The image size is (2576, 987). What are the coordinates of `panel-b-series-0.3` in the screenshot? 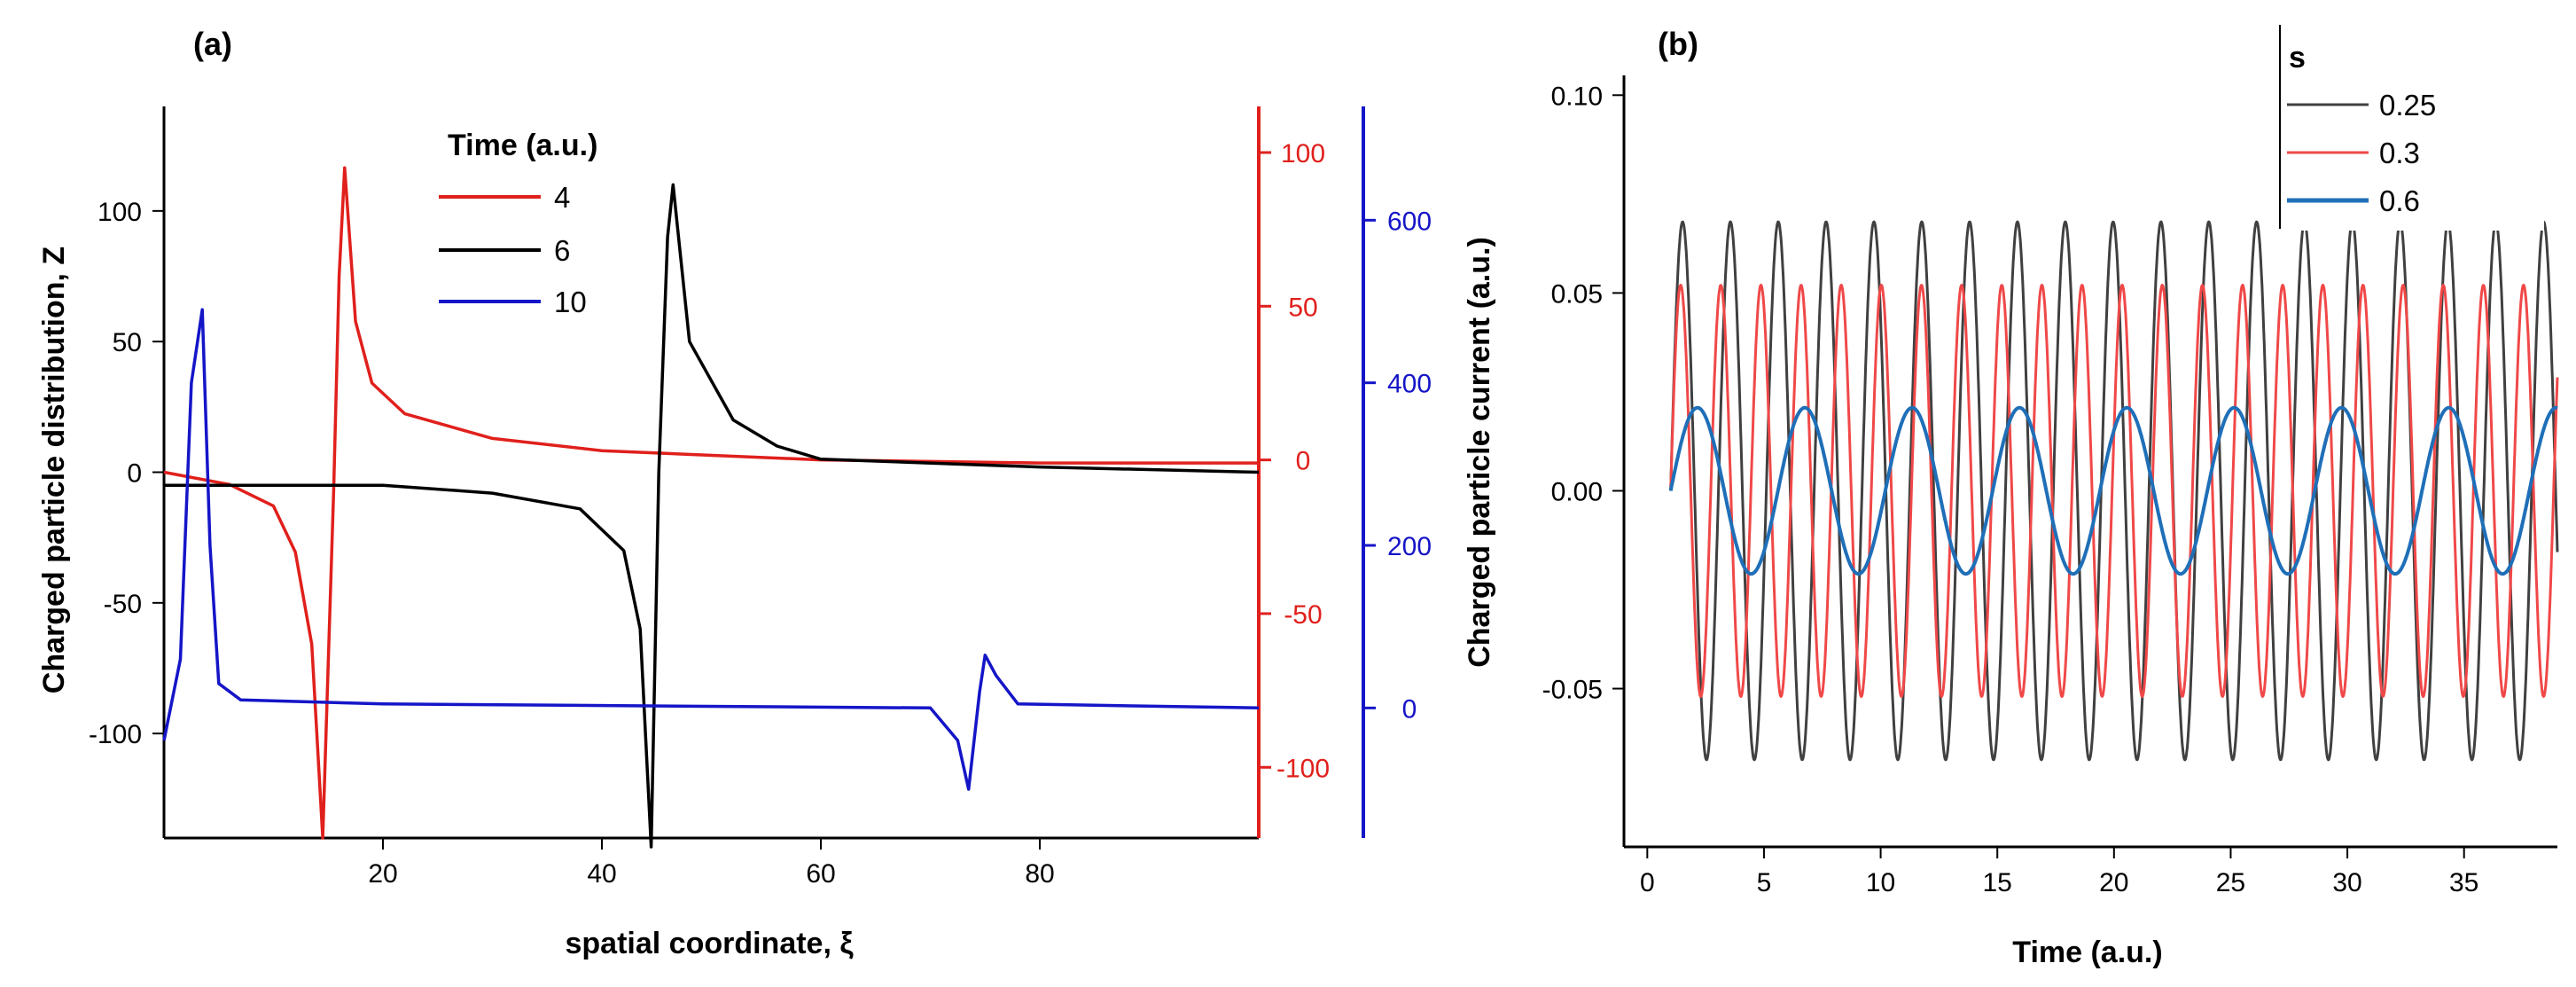 It's located at (2114, 491).